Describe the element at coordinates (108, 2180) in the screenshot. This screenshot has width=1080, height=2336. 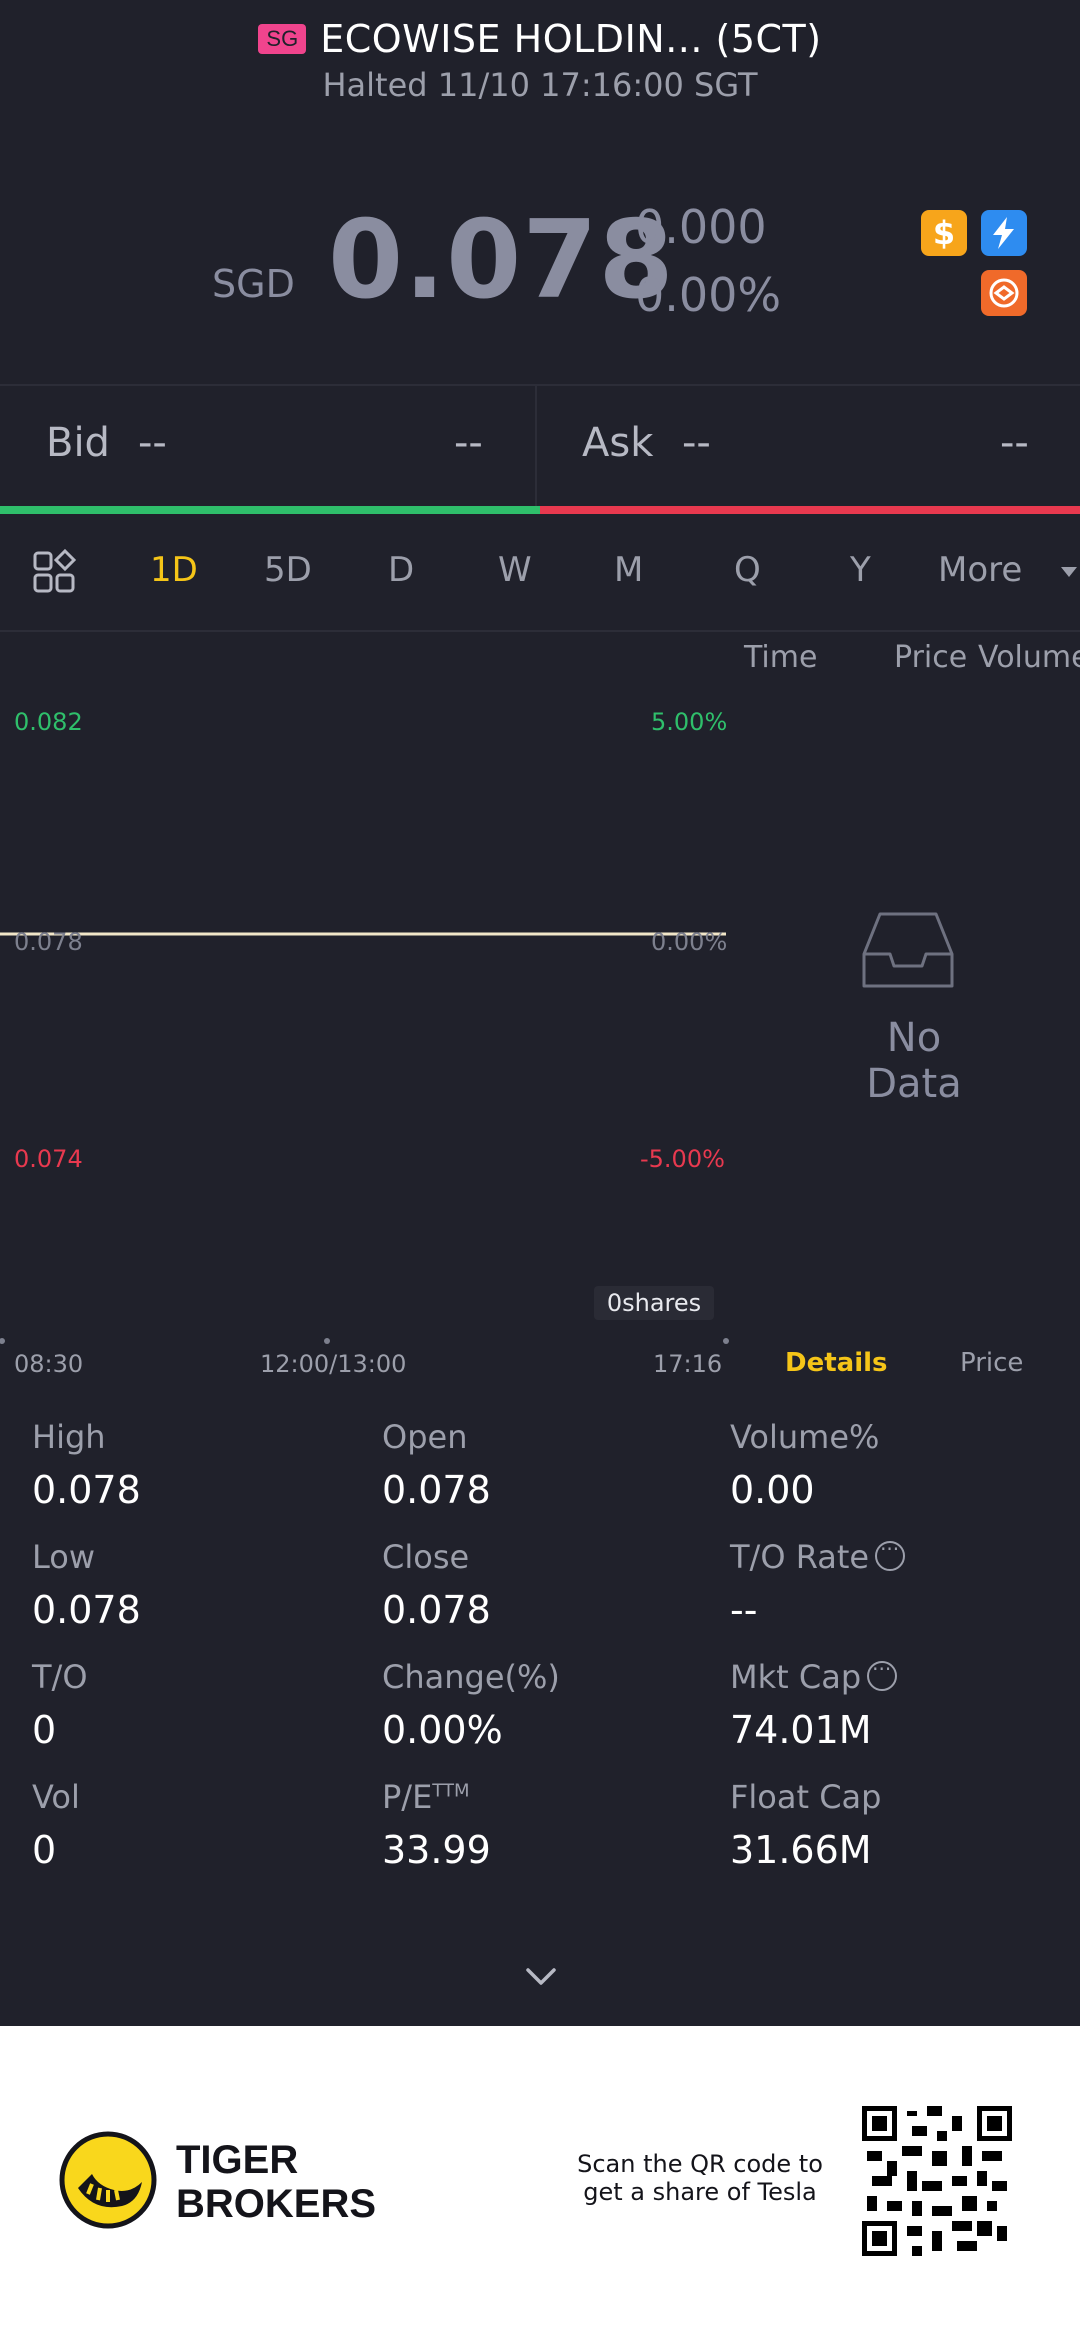
I see `tiger-logo-icon` at that location.